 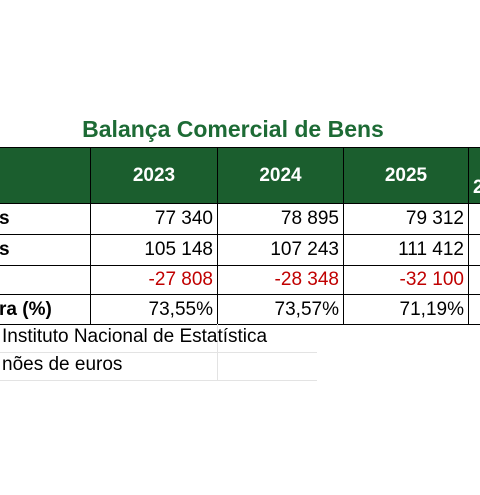 I want to click on cell: -28 348, so click(x=280, y=280).